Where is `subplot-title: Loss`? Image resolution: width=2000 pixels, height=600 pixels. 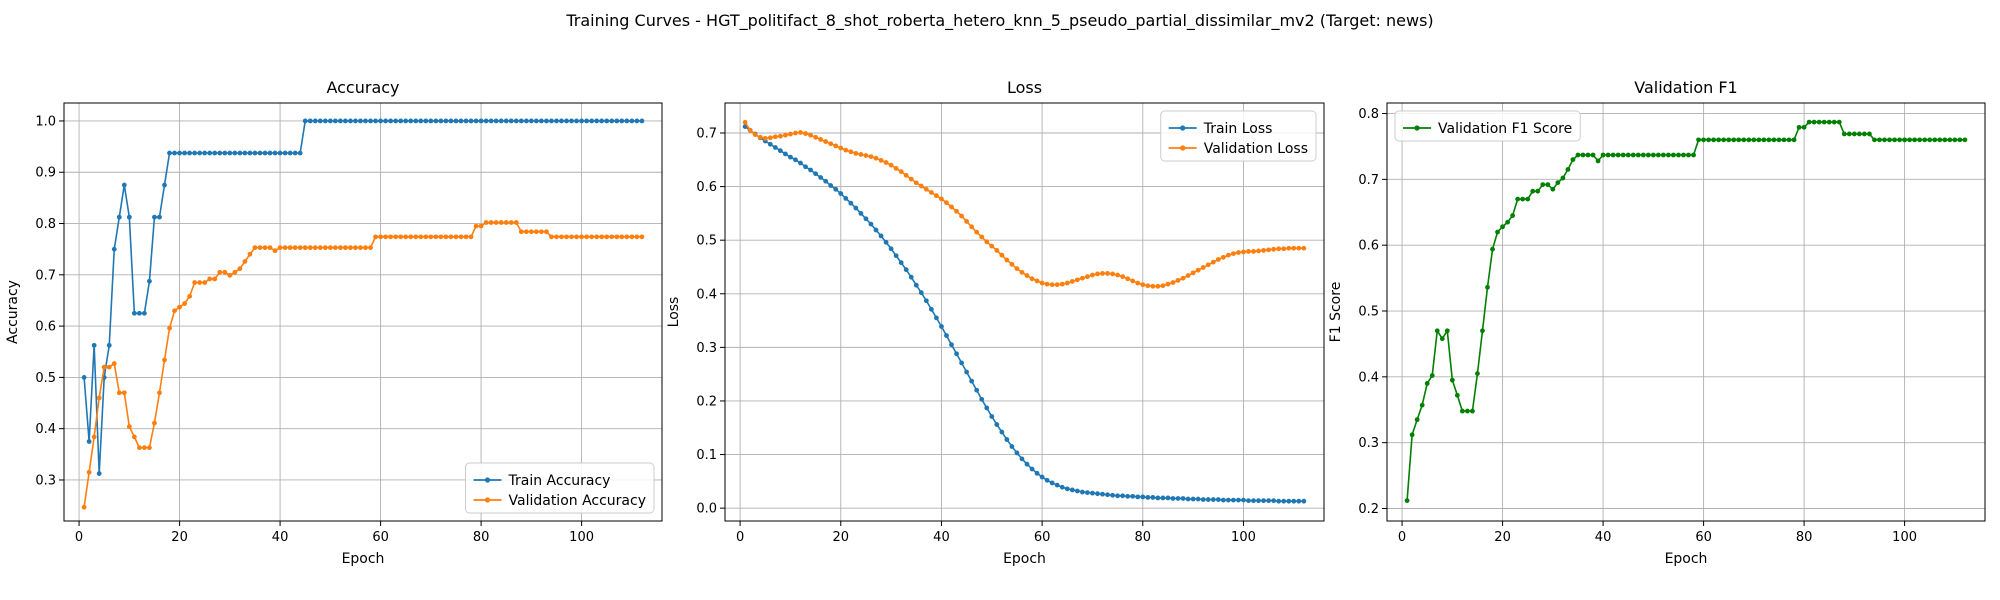
subplot-title: Loss is located at coordinates (1024, 87).